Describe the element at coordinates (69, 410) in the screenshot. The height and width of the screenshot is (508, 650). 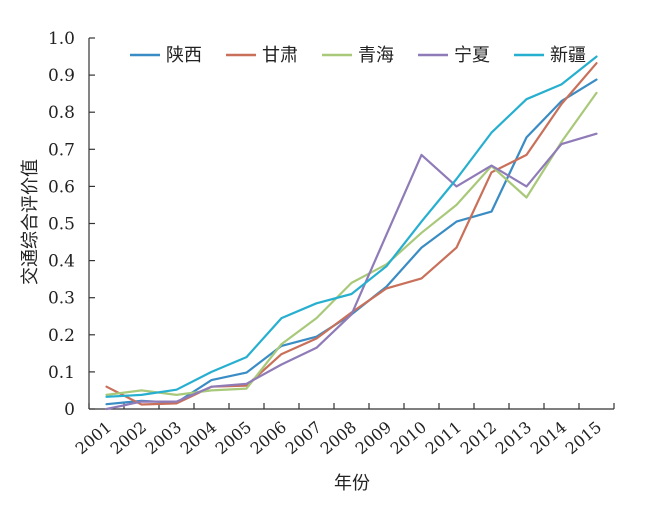
I see `y-tick-label: 0` at that location.